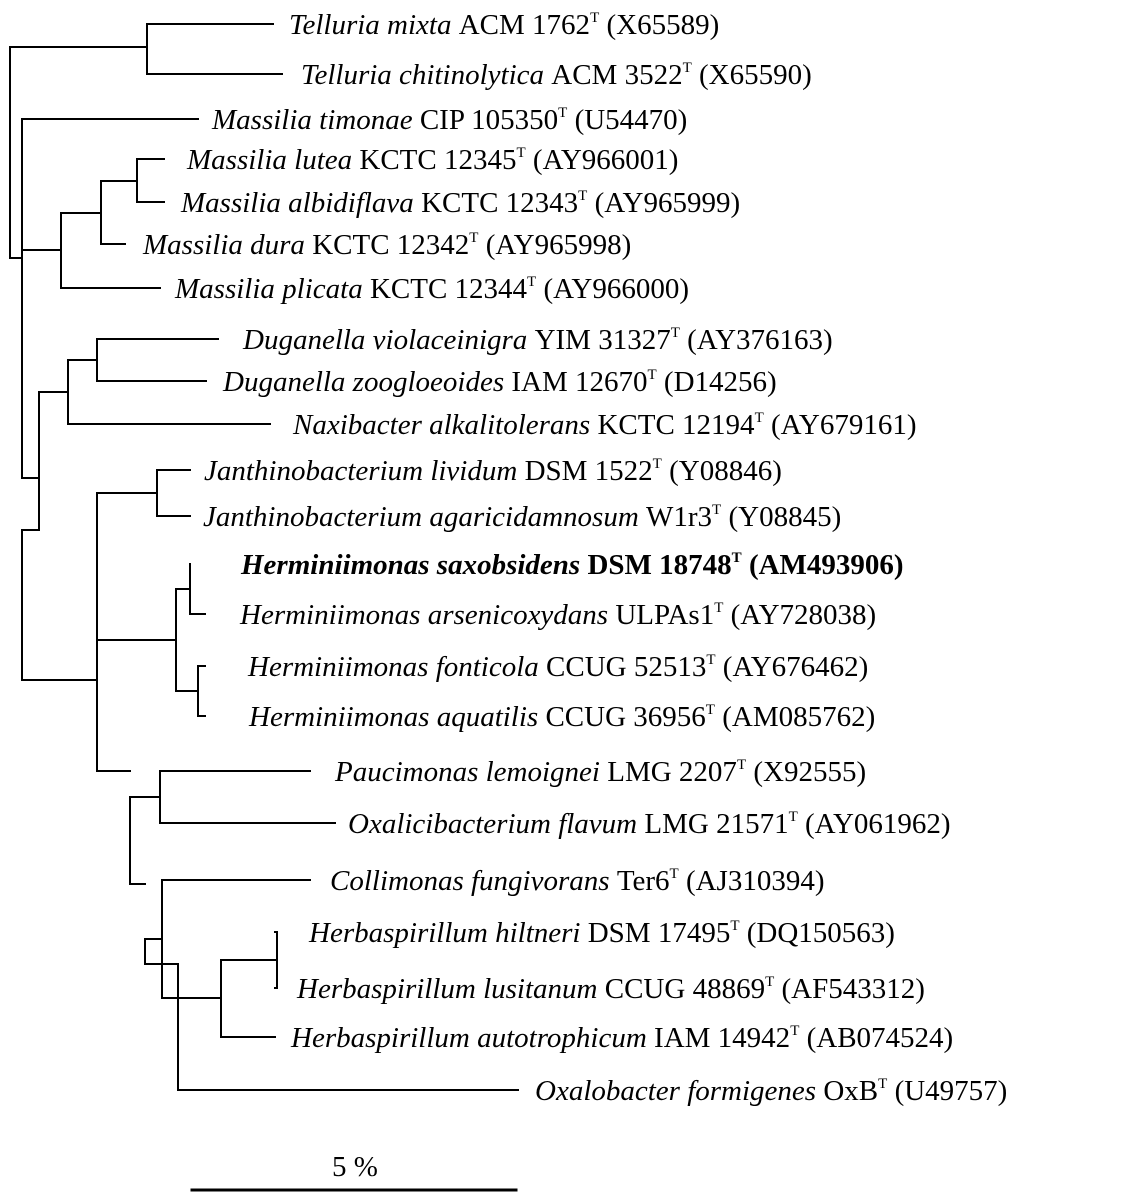 This screenshot has height=1198, width=1124. I want to click on species-name: Telluria mixta, so click(374, 25).